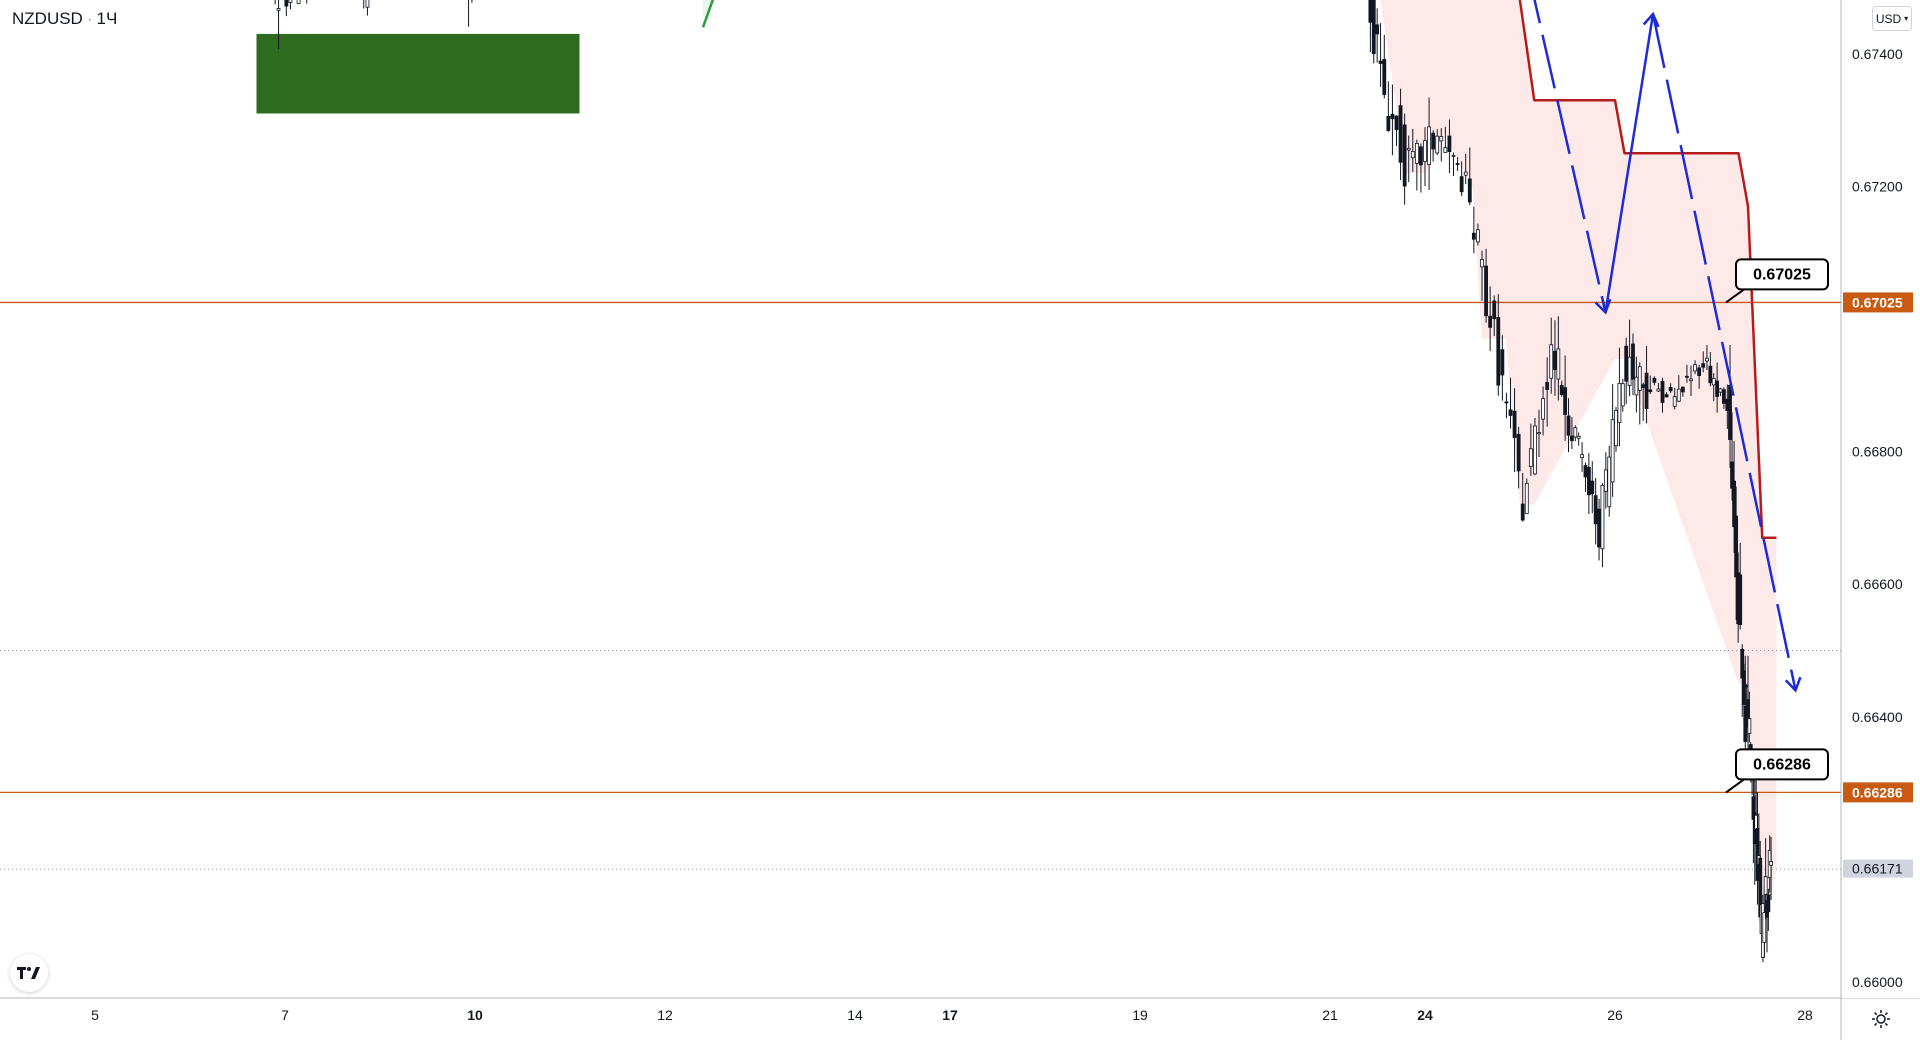 This screenshot has height=1045, width=1920. I want to click on price-tick-5: 0.67400, so click(1877, 54).